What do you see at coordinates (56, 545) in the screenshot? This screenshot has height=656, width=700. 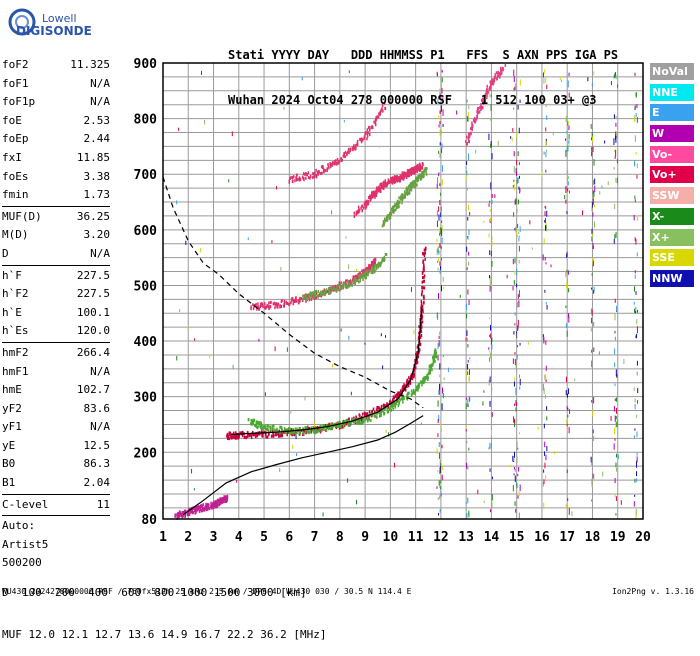 I see `param-row: Artist5` at bounding box center [56, 545].